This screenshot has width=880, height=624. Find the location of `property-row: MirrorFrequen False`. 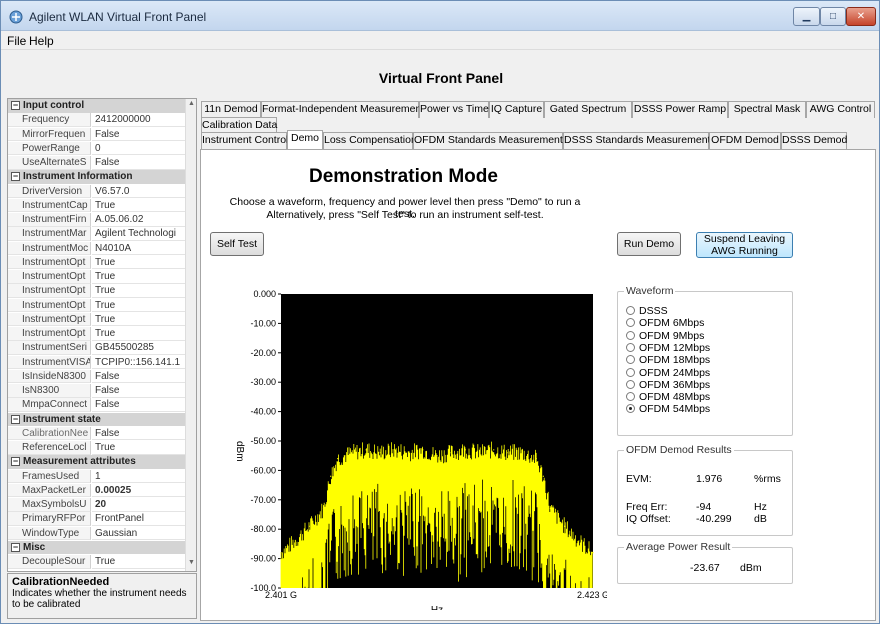

property-row: MirrorFrequen False is located at coordinates (97, 134).